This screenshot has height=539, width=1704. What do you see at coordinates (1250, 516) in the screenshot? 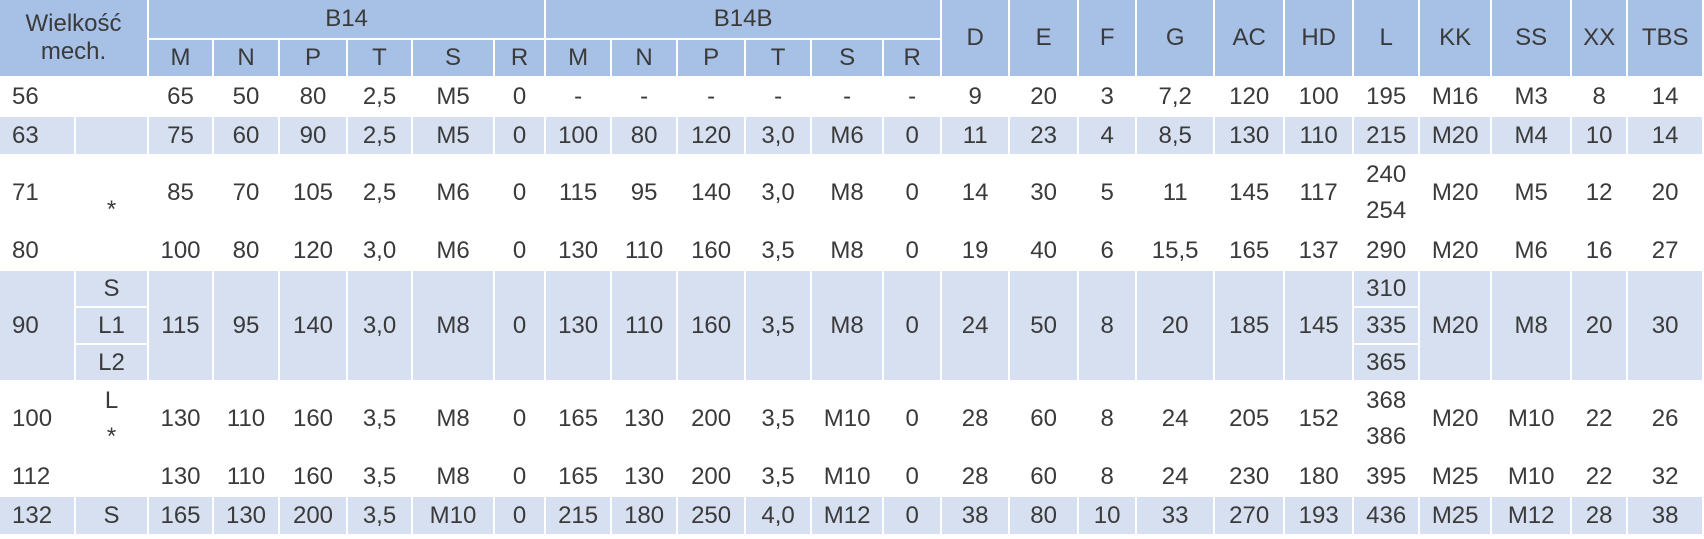
I see `value-cell: 270` at bounding box center [1250, 516].